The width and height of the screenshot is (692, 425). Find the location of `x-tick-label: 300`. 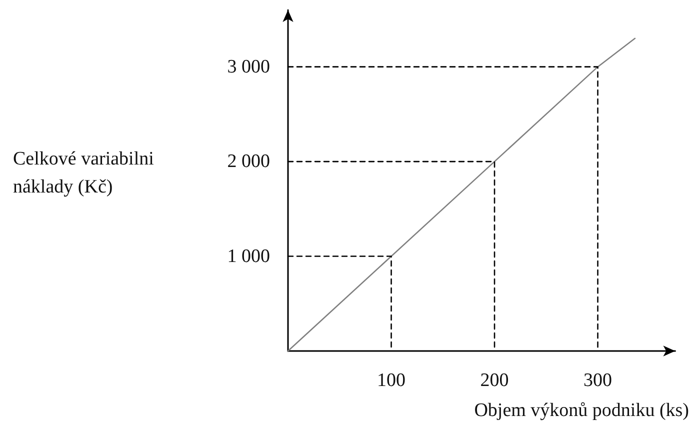

x-tick-label: 300 is located at coordinates (598, 380).